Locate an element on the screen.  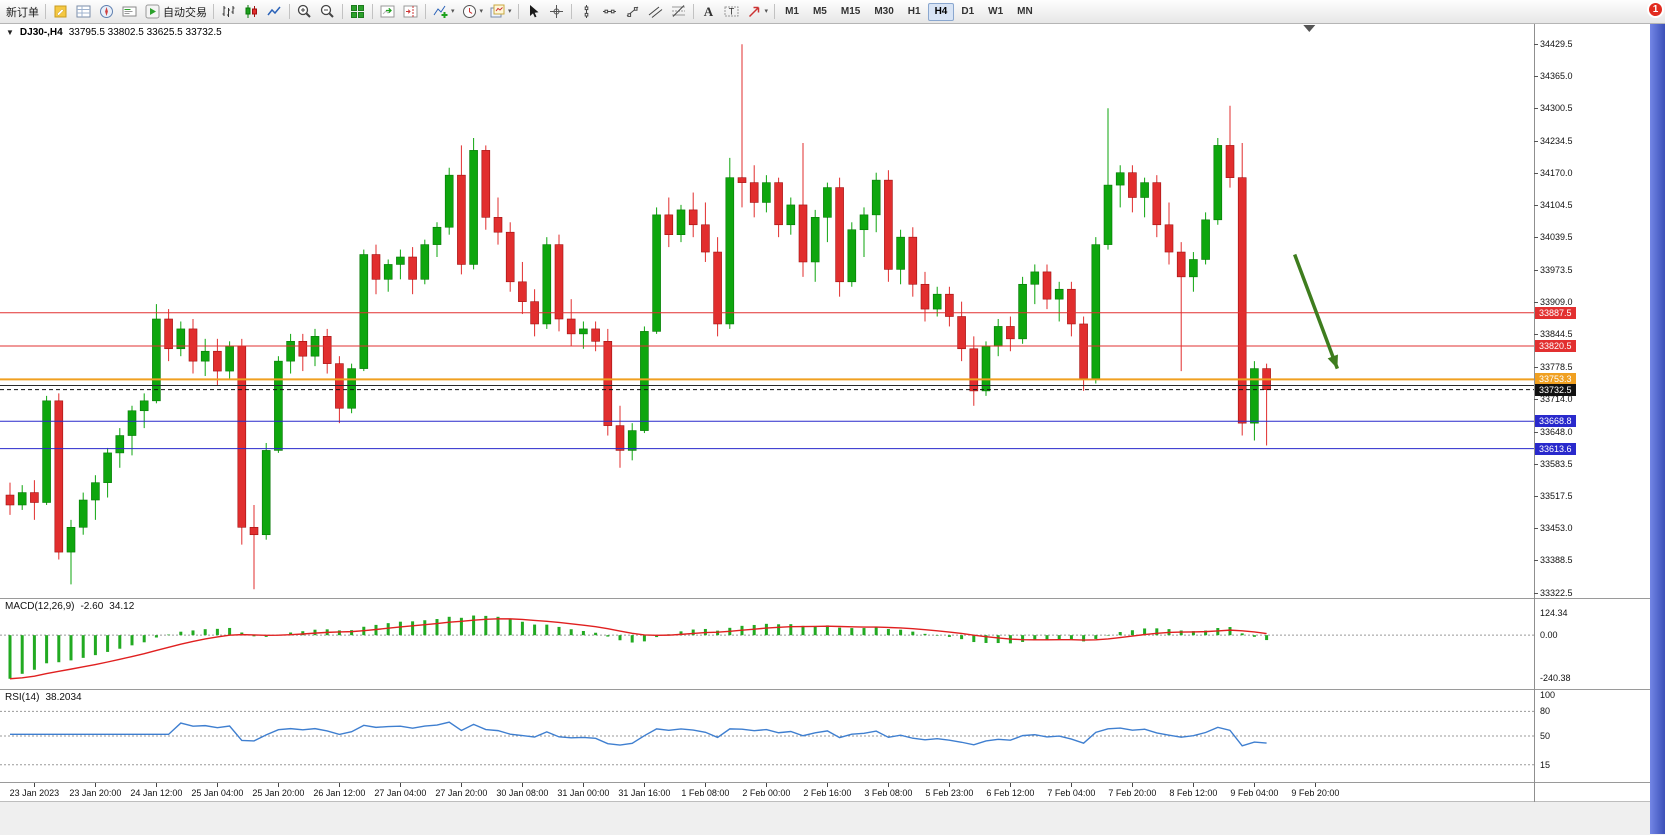
zoom-in-icon is located at coordinates (304, 11).